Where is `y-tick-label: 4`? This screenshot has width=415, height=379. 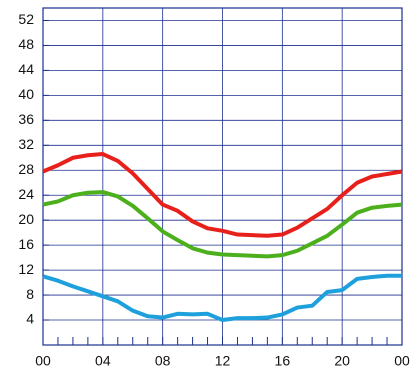
y-tick-label: 4 is located at coordinates (30, 319).